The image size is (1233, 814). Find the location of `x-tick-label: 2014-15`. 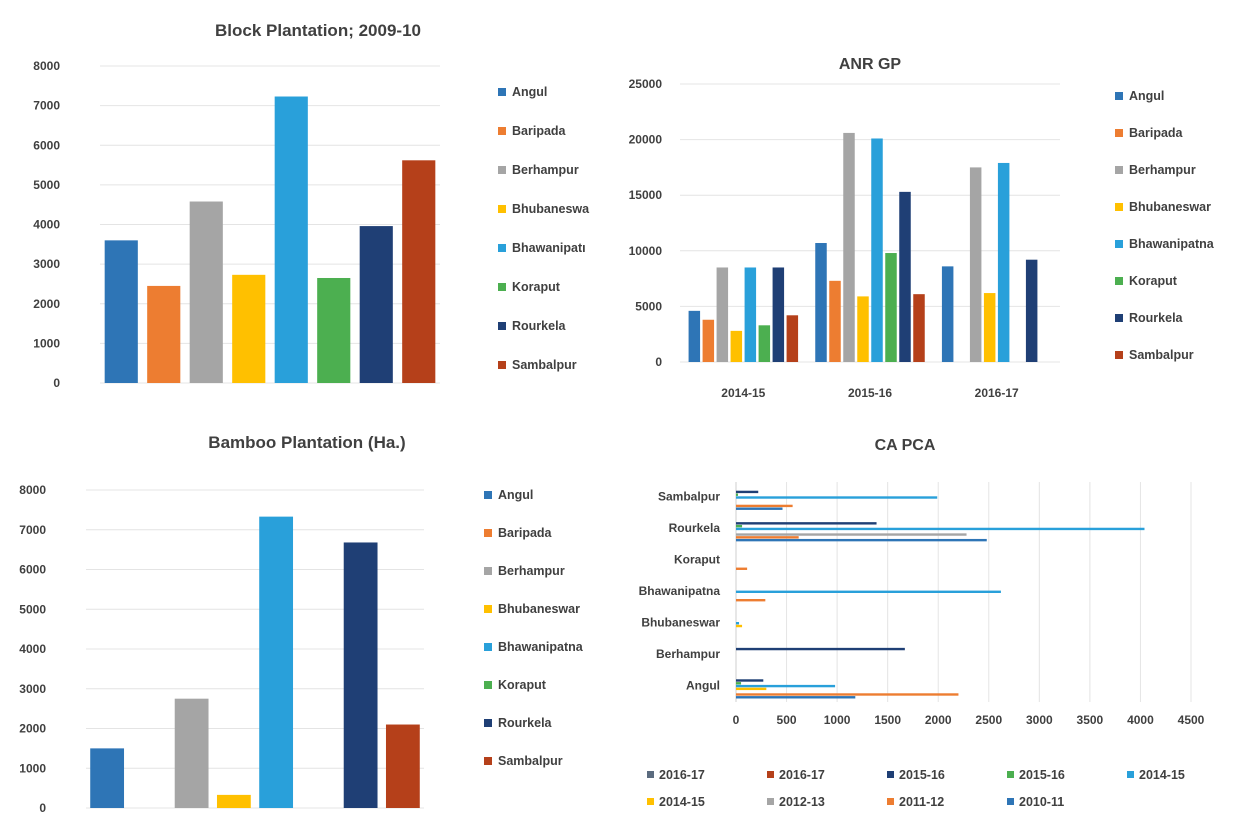

x-tick-label: 2014-15 is located at coordinates (743, 393).